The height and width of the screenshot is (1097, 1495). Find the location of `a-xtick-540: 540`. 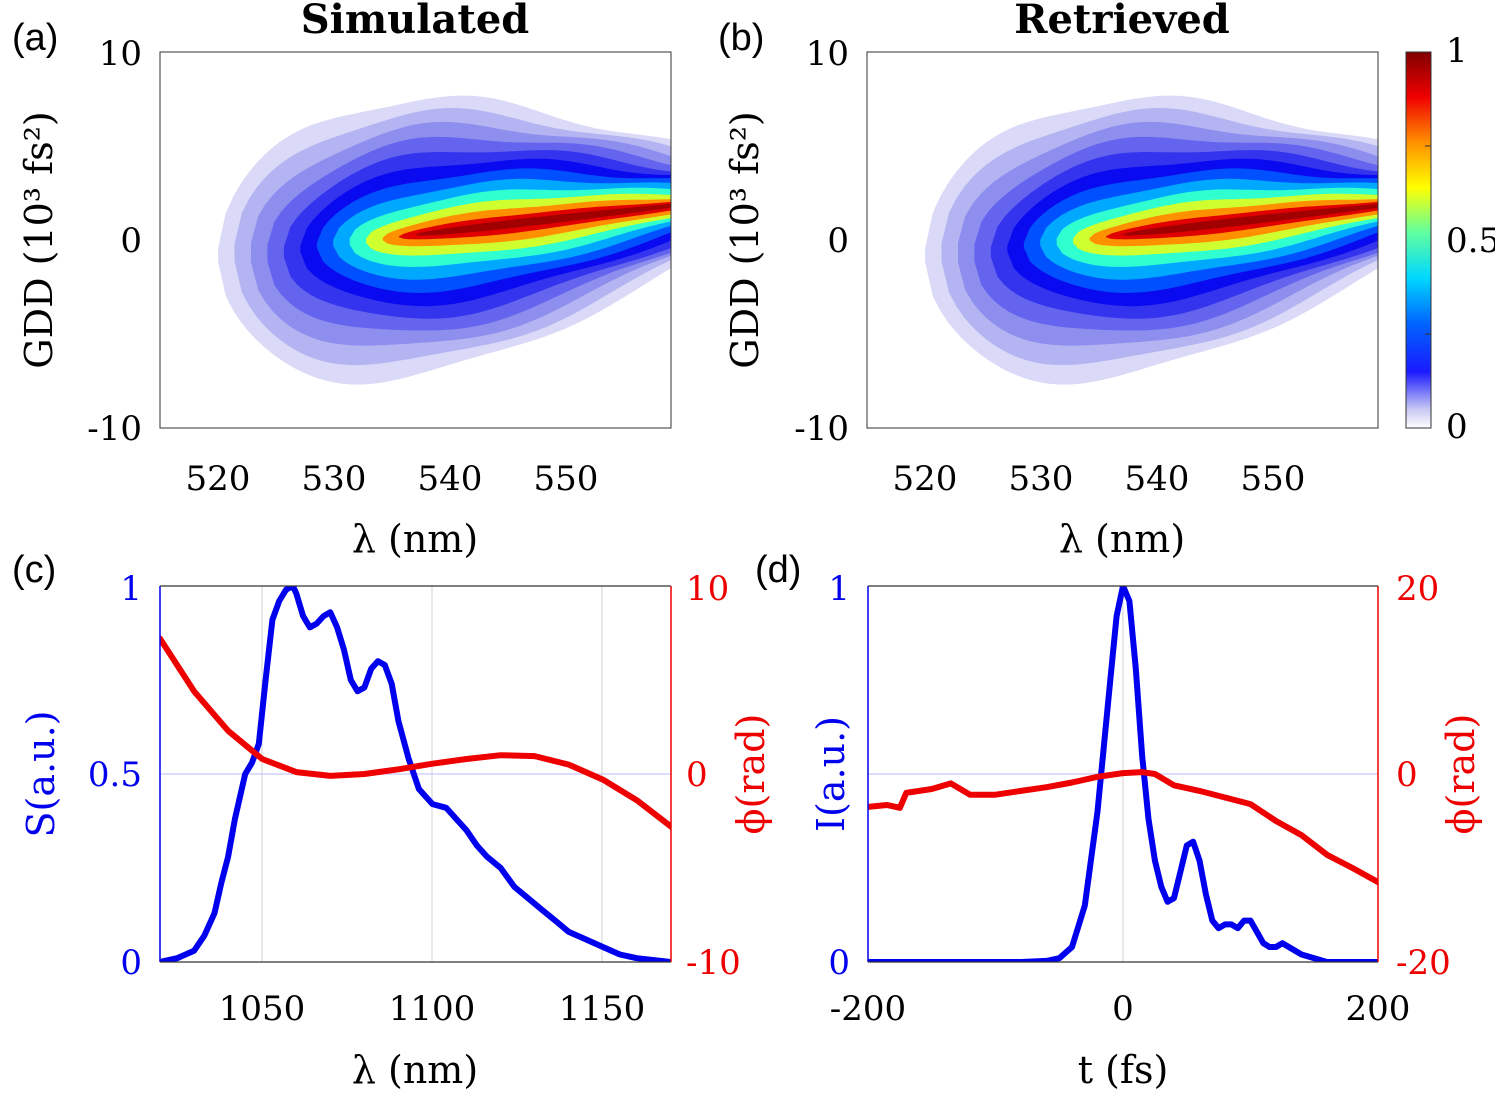

a-xtick-540: 540 is located at coordinates (450, 479).